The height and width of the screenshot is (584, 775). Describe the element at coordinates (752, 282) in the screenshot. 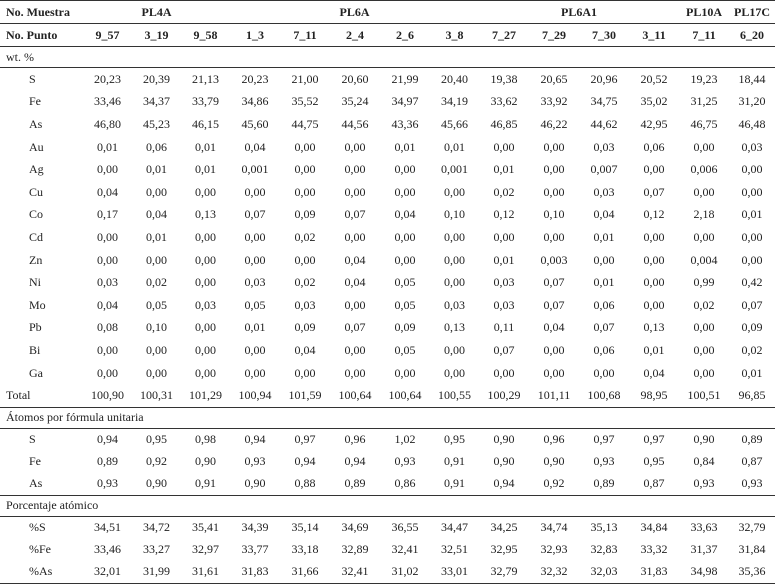

I see `table-cell: 0,42` at that location.